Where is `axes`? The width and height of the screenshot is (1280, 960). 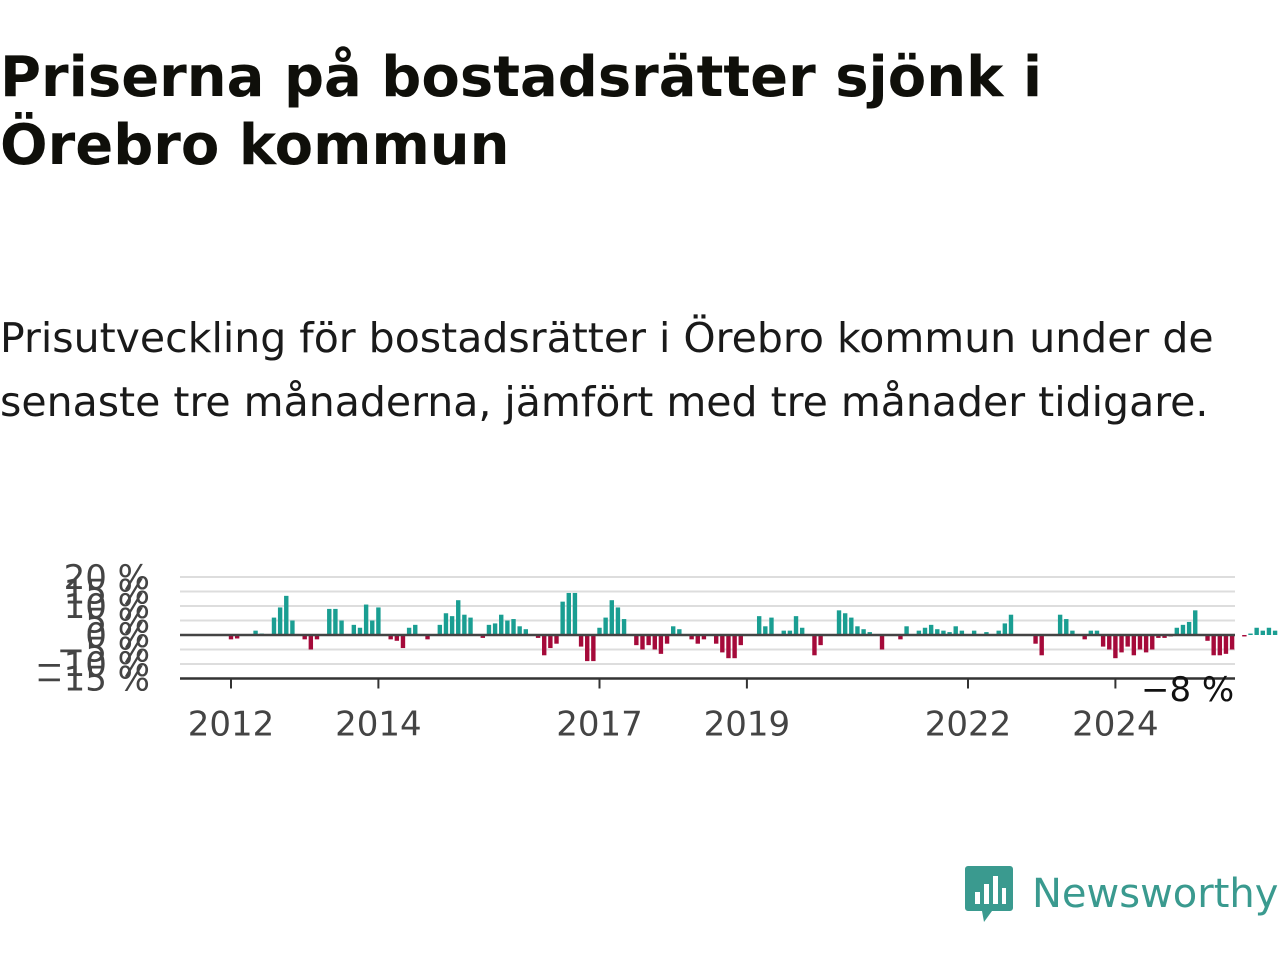 axes is located at coordinates (707, 656).